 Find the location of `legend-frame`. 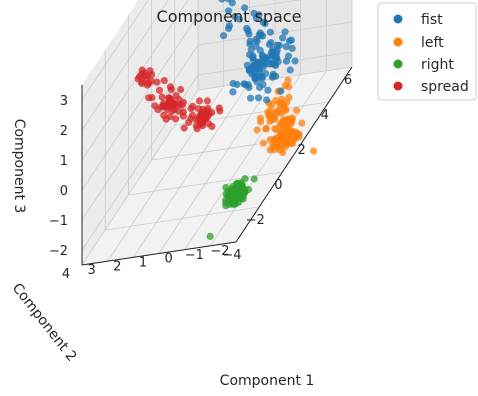

legend-frame is located at coordinates (427, 51).